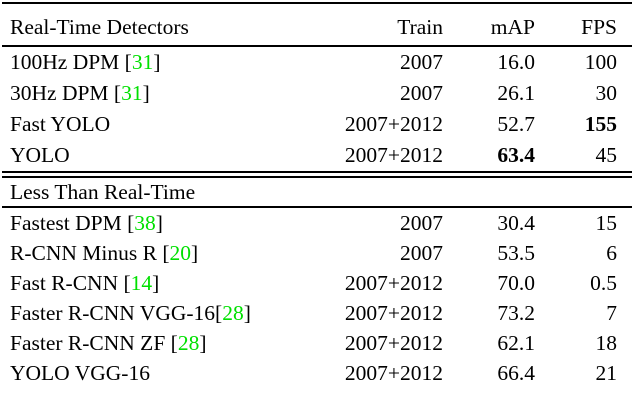  What do you see at coordinates (60, 124) in the screenshot?
I see `detector-name: Fast YOLO` at bounding box center [60, 124].